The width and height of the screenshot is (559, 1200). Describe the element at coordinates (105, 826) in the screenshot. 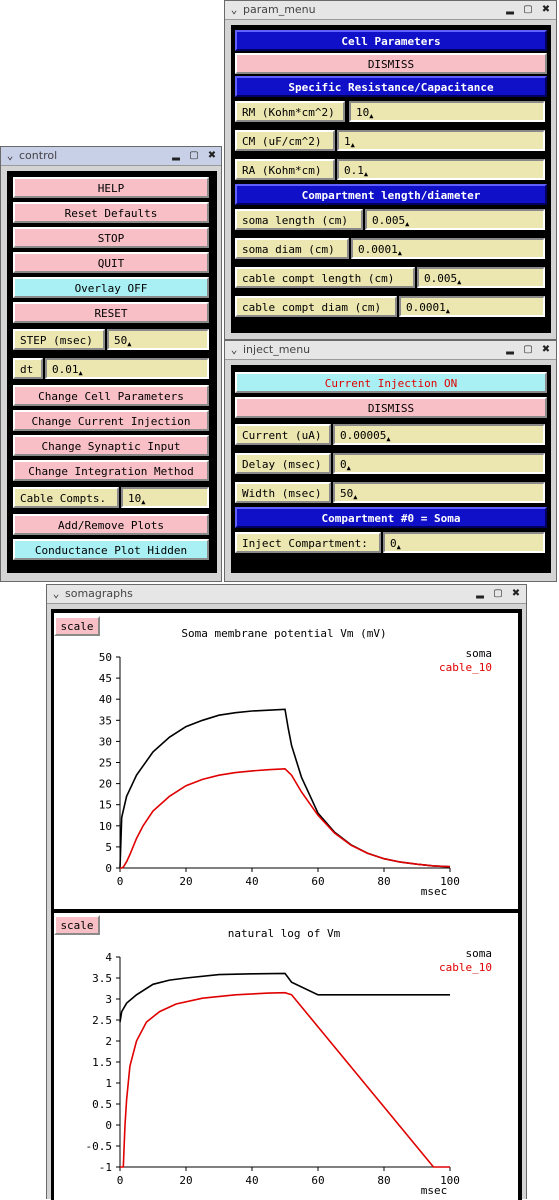

I see `y-tick-label: 10` at that location.